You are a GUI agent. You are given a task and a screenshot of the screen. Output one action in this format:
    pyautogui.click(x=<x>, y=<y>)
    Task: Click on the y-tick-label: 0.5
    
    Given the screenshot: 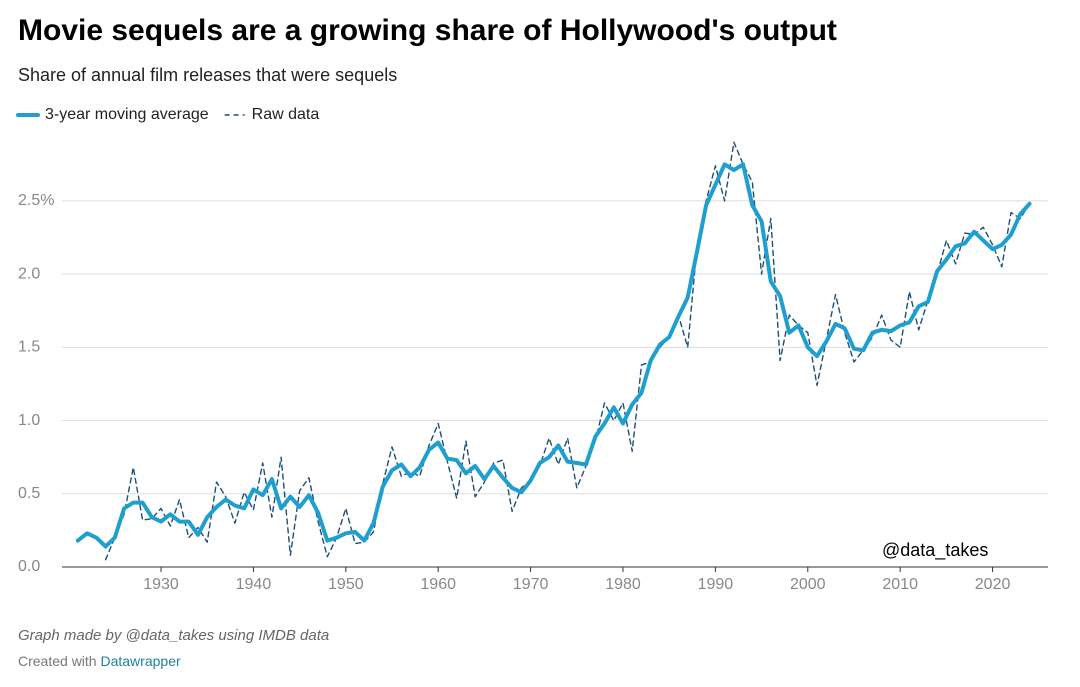 What is the action you would take?
    pyautogui.click(x=29, y=493)
    